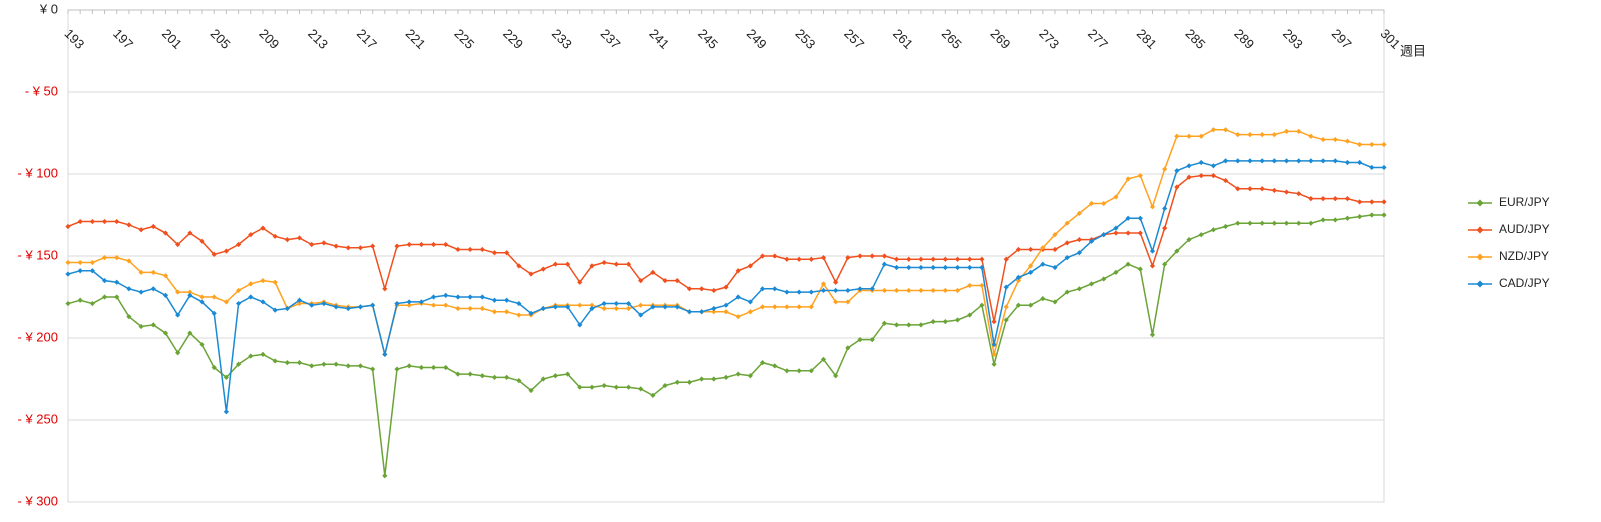  What do you see at coordinates (952, 39) in the screenshot?
I see `x-tick-label: 265` at bounding box center [952, 39].